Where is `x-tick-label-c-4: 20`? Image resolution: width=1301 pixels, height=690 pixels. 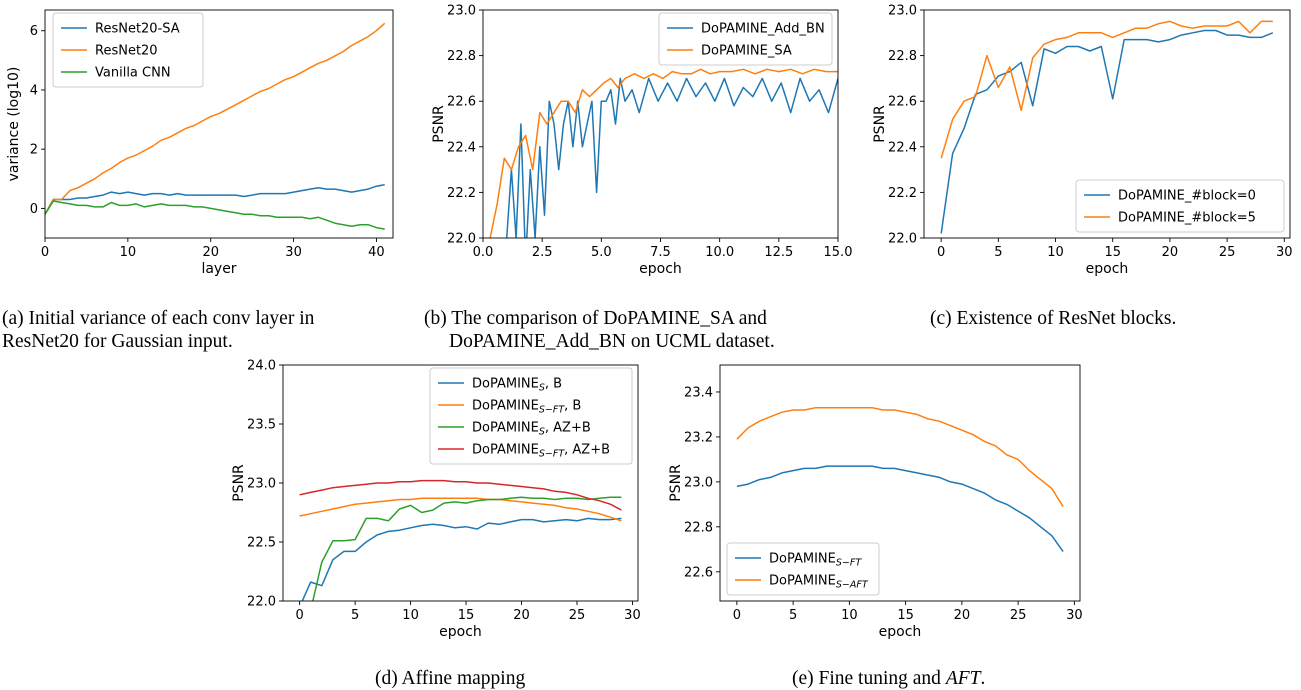 x-tick-label-c-4: 20 is located at coordinates (1170, 252).